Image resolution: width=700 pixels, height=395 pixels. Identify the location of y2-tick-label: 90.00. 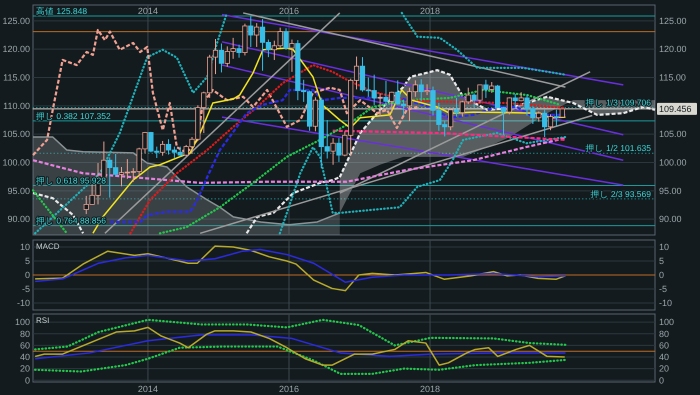
(670, 219).